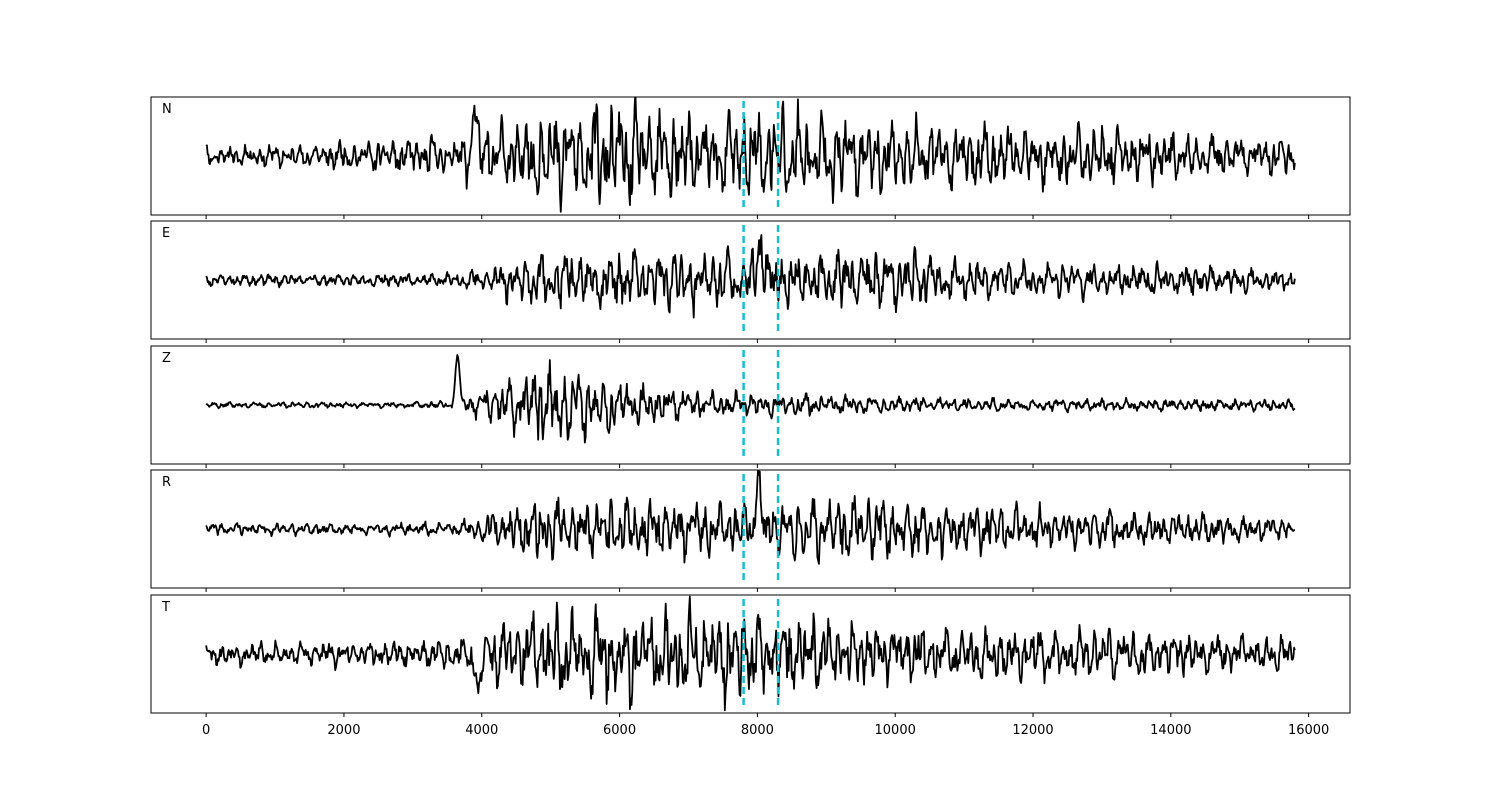 The height and width of the screenshot is (800, 1500). What do you see at coordinates (1032, 730) in the screenshot?
I see `x-tick-label: 12000` at bounding box center [1032, 730].